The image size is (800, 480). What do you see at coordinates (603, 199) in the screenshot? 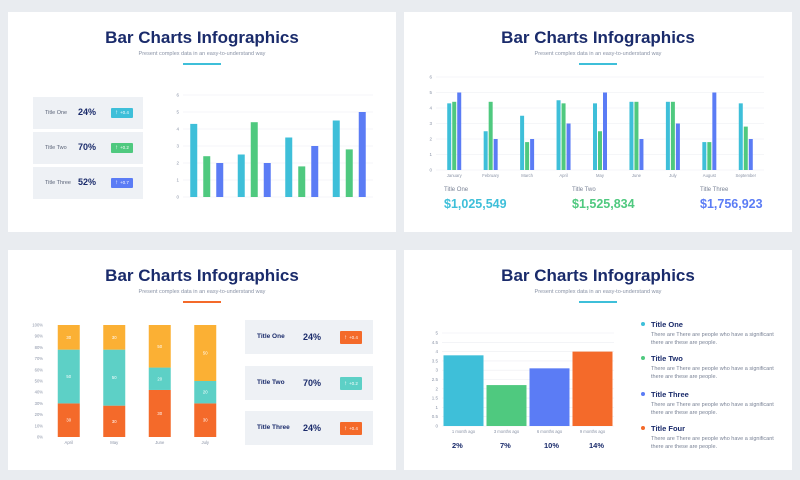
I see `stat-two: Title Two $1,525,834` at bounding box center [603, 199].